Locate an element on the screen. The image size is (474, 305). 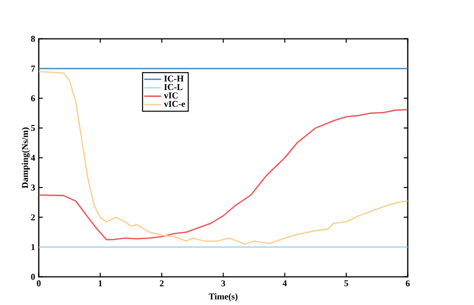
y-tick-label: 7 is located at coordinates (33, 69).